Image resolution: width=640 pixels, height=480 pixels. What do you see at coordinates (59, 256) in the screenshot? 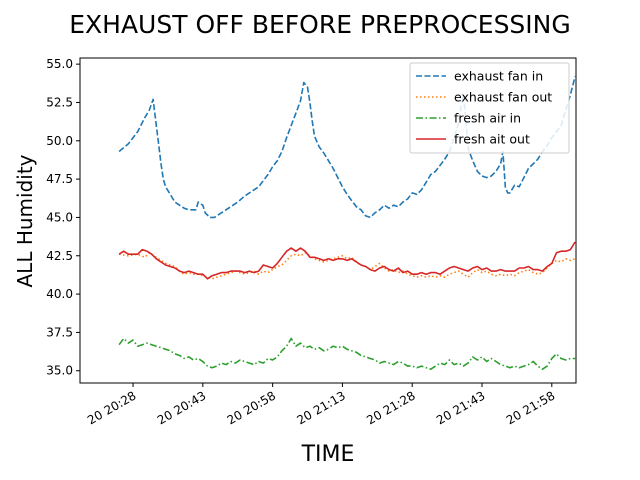
I see `y-tick-label: 42.5` at bounding box center [59, 256].